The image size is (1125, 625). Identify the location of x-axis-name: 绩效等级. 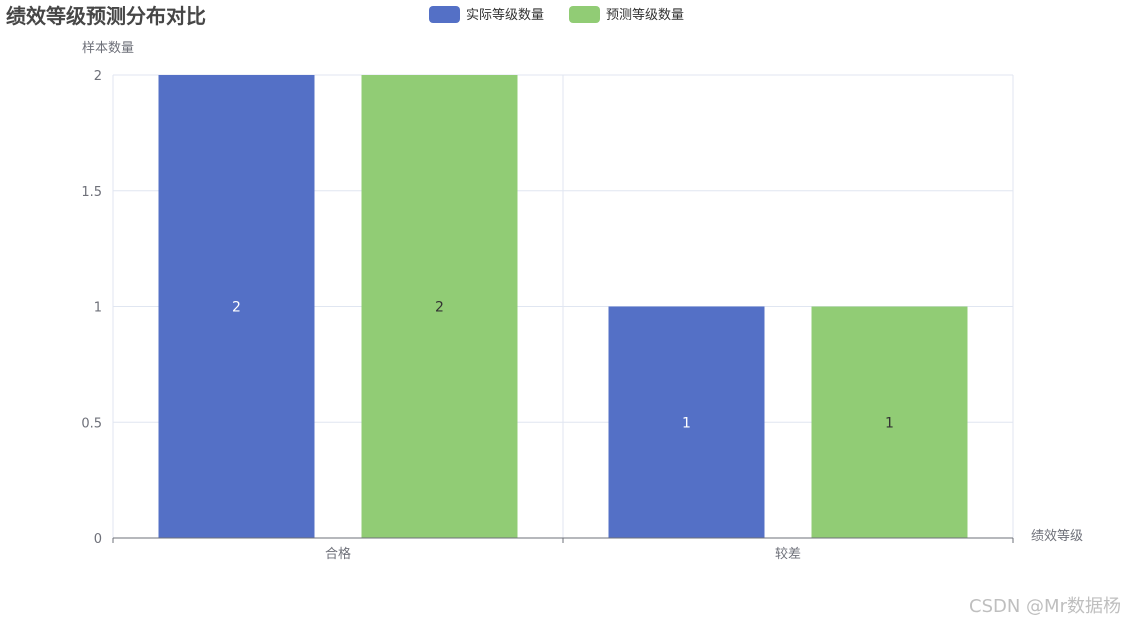
(1057, 536).